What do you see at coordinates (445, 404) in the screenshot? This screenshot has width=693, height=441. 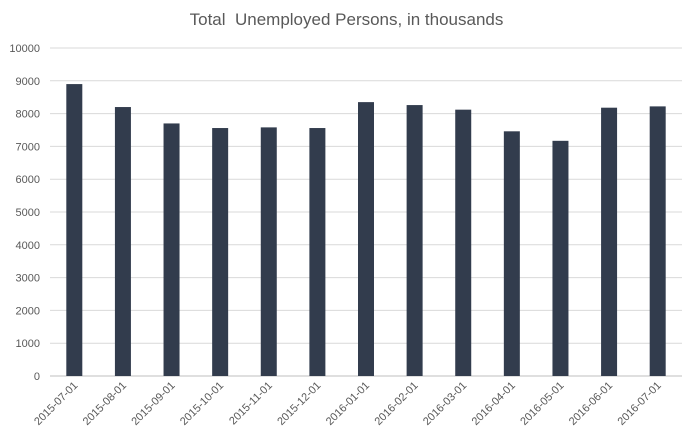 I see `x-tick-label: 2016-03-01` at bounding box center [445, 404].